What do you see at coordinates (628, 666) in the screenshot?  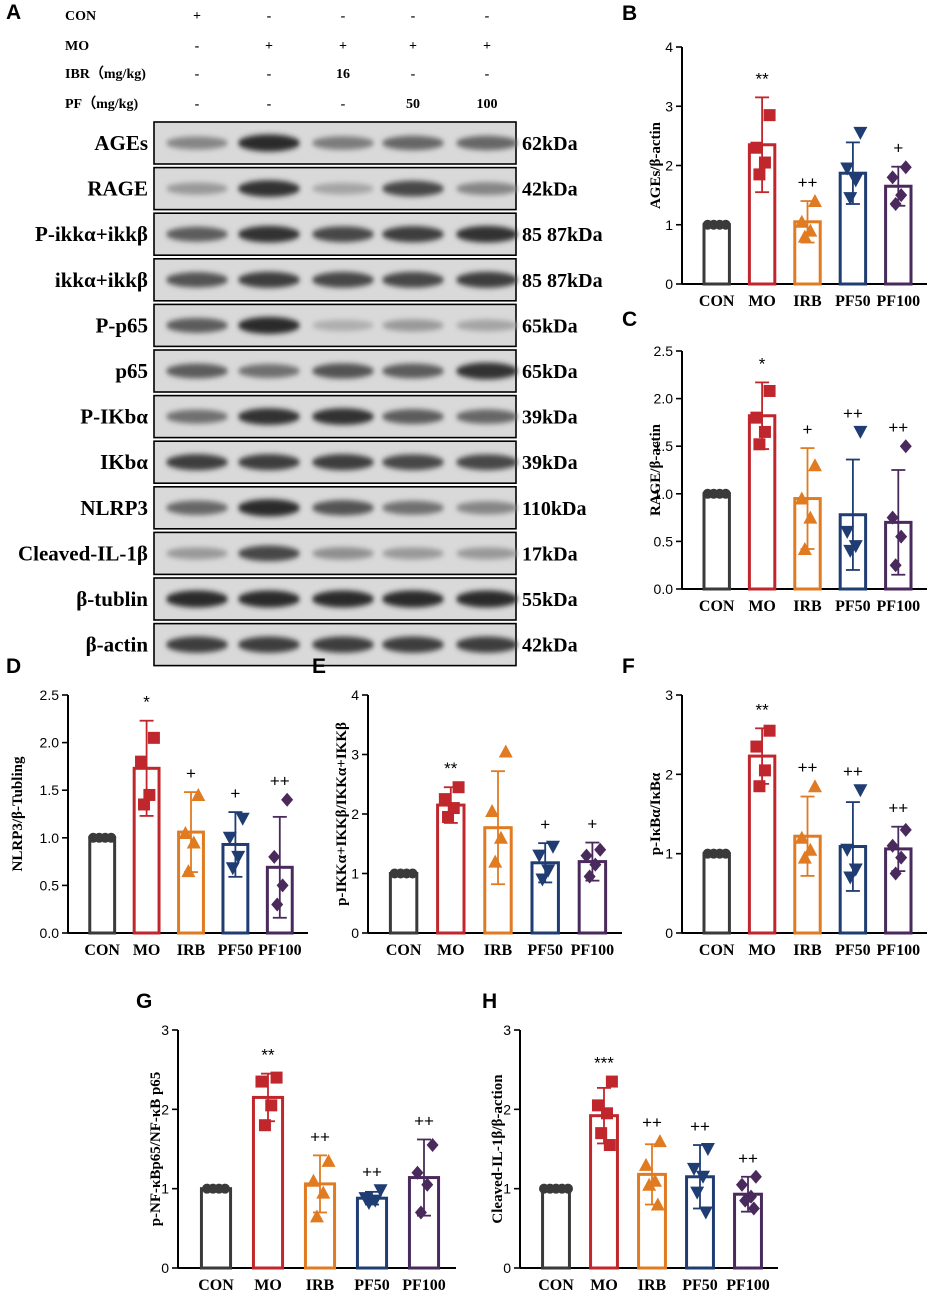 I see `panel-label: F` at bounding box center [628, 666].